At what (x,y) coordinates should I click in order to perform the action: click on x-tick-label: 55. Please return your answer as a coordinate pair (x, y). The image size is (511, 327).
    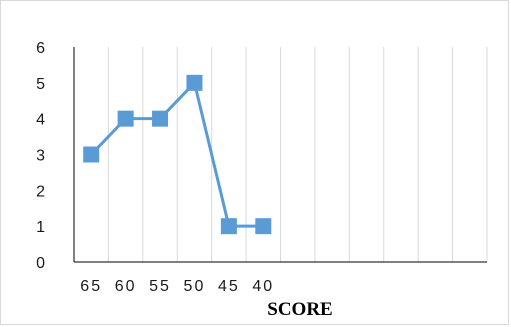
    Looking at the image, I should click on (160, 286).